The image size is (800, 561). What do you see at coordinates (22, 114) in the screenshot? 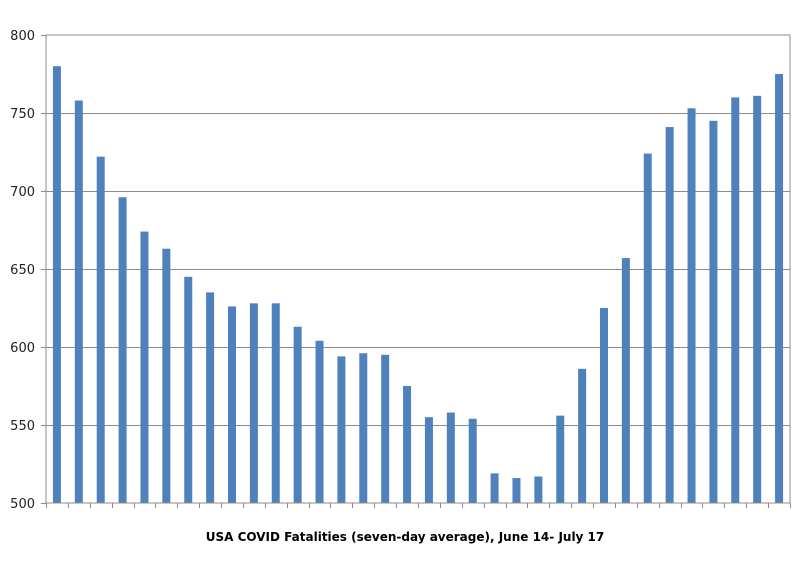
I see `y-tick-label: 750` at bounding box center [22, 114].